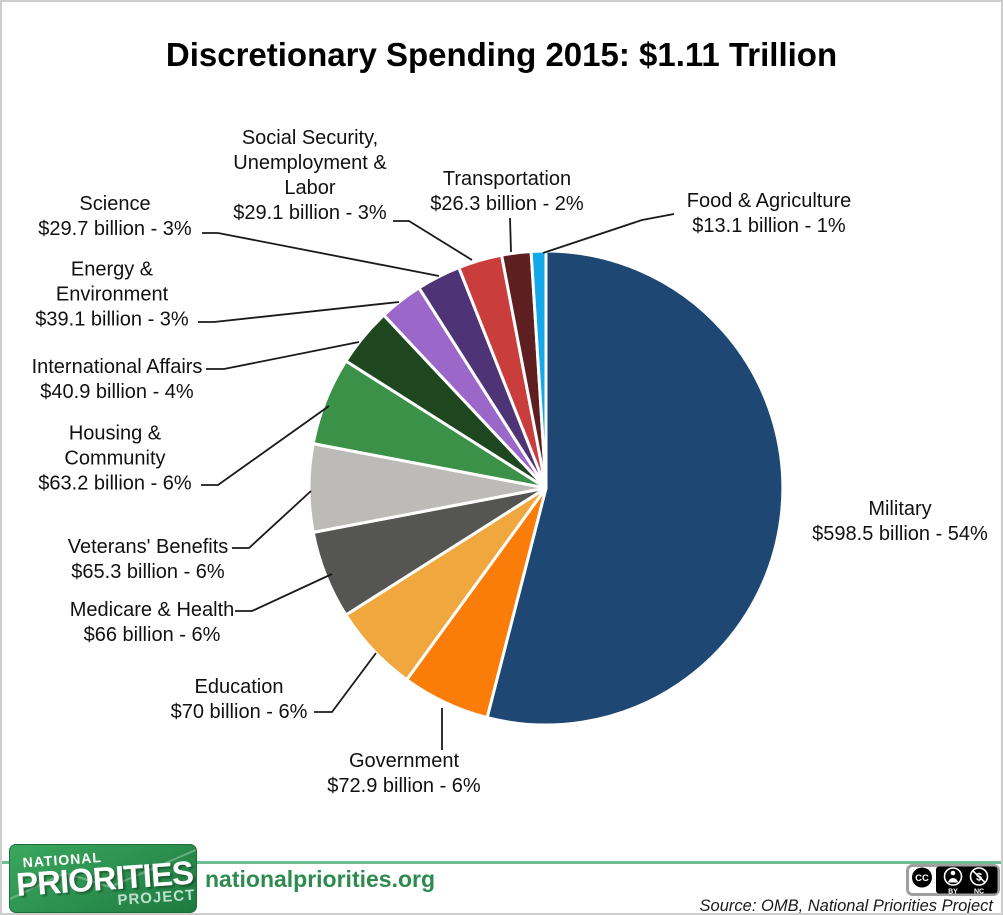 The height and width of the screenshot is (915, 1003). What do you see at coordinates (103, 874) in the screenshot?
I see `logo-trendline-icon` at bounding box center [103, 874].